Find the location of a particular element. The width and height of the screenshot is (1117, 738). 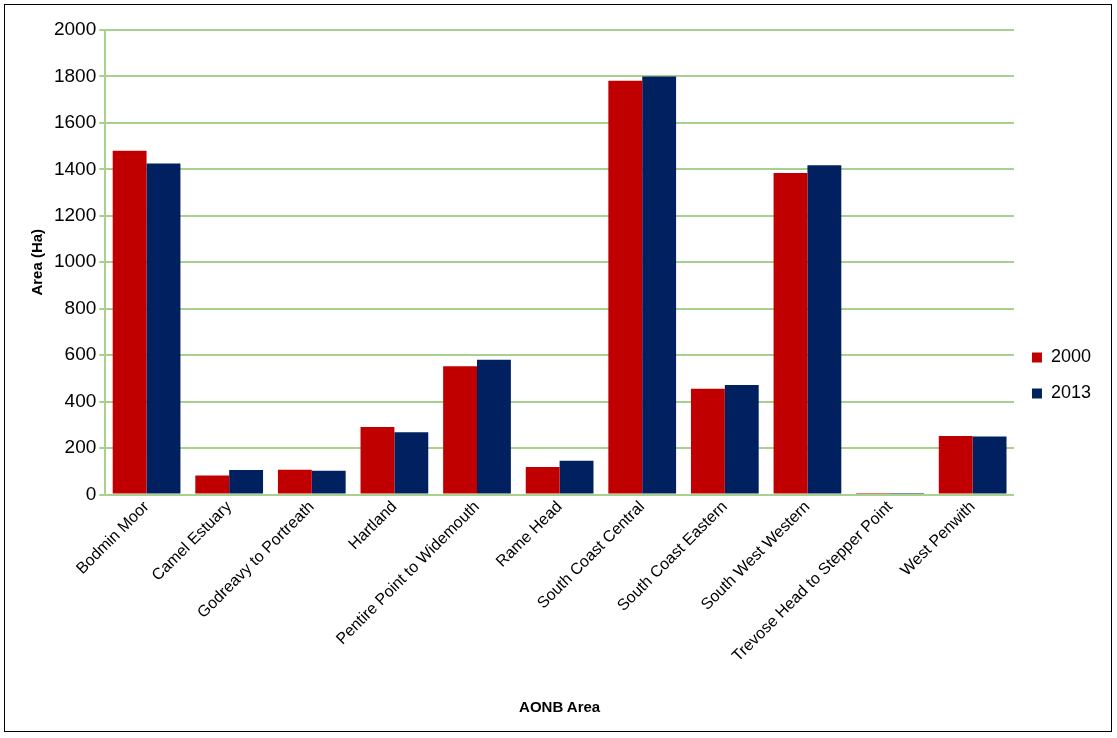

y-tick-label: 1000 is located at coordinates (75, 261).